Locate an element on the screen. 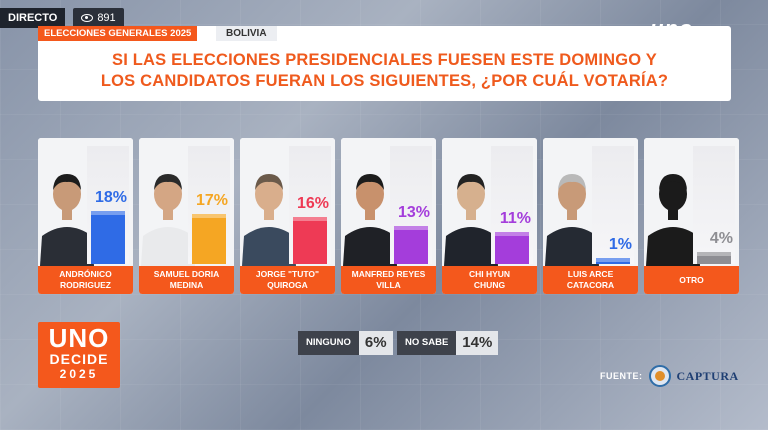 This screenshot has width=768, height=430. source: FUENTE: CAPTURA is located at coordinates (669, 376).